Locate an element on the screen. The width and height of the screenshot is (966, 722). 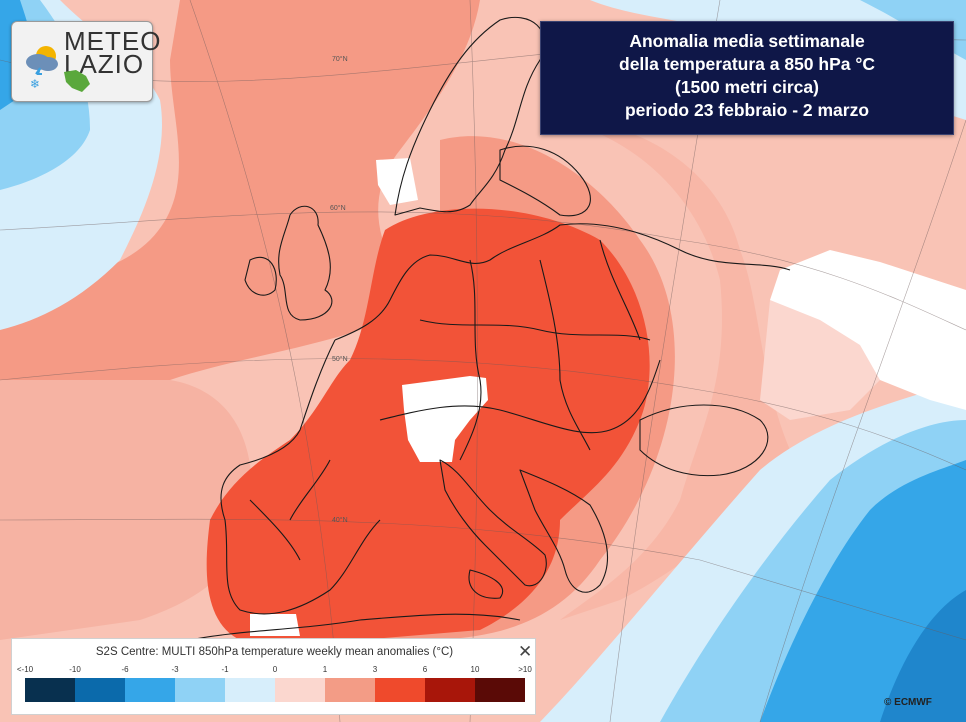
legend-tick-label: 10 is located at coordinates (475, 669).